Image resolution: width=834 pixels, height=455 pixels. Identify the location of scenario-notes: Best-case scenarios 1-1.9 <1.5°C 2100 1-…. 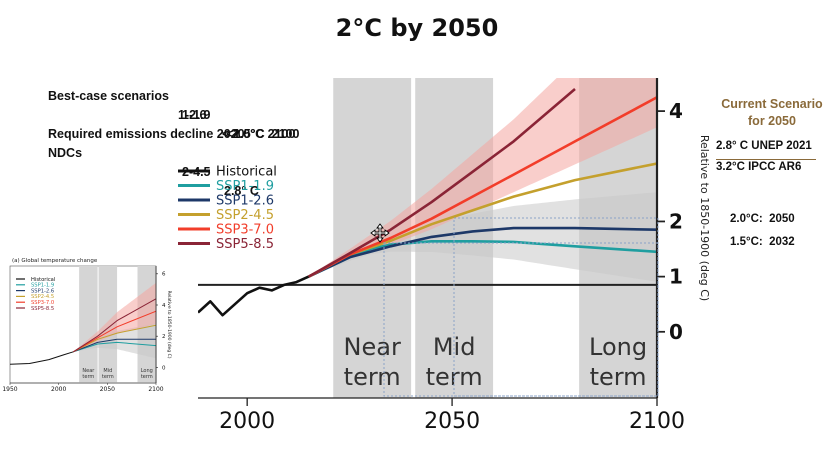
(173, 133).